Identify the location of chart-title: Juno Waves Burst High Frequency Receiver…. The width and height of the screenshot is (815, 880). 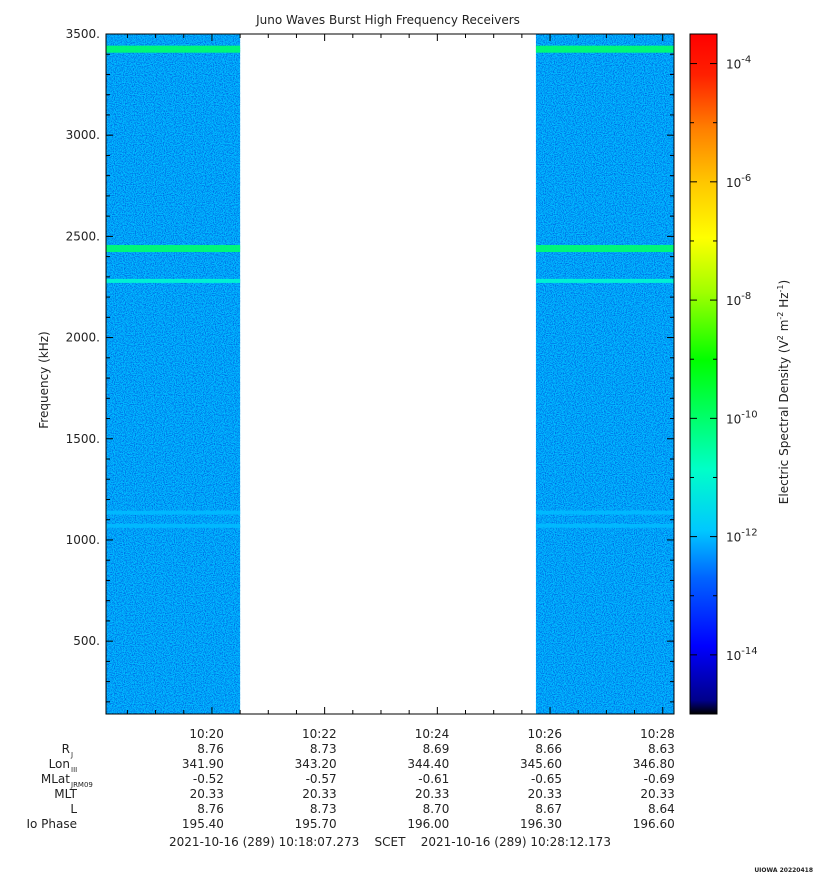
(387, 20).